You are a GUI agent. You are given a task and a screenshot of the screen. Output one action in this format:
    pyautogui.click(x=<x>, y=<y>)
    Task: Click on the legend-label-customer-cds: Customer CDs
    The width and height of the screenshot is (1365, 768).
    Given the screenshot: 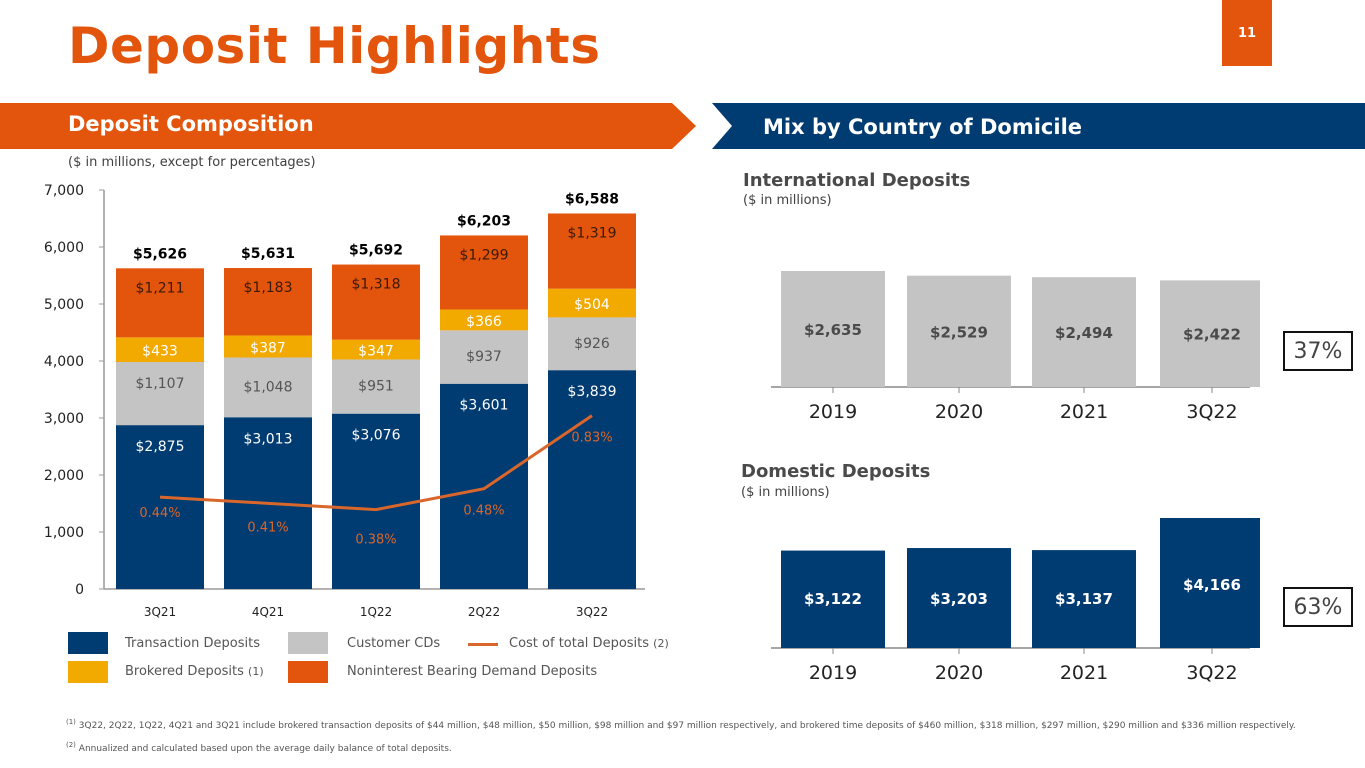 What is the action you would take?
    pyautogui.click(x=394, y=643)
    